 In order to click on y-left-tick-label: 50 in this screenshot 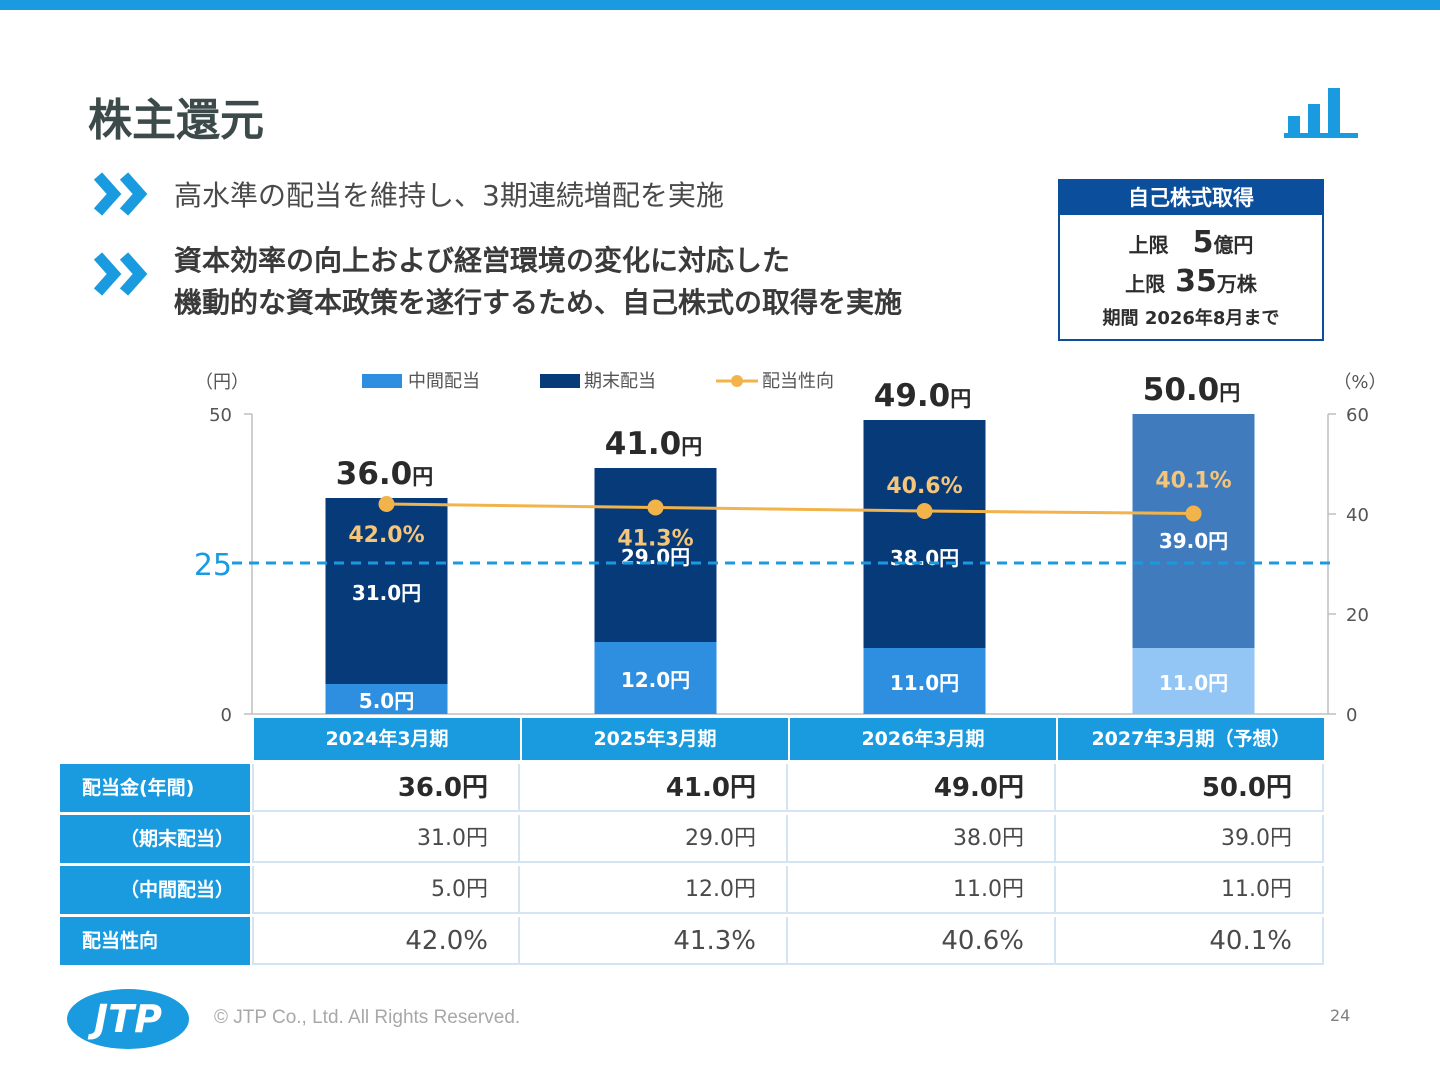, I will do `click(220, 415)`.